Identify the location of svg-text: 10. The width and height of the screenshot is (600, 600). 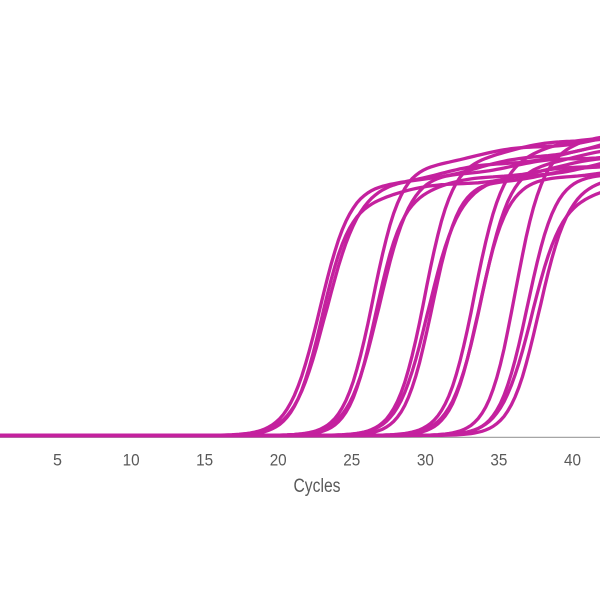
(131, 460).